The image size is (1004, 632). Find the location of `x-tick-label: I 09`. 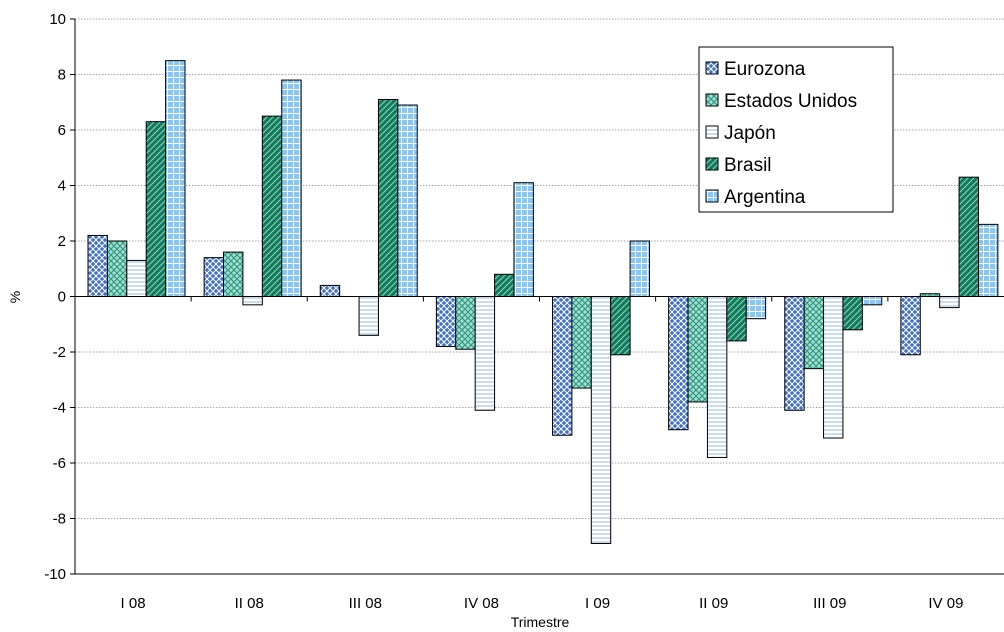

x-tick-label: I 09 is located at coordinates (597, 603).